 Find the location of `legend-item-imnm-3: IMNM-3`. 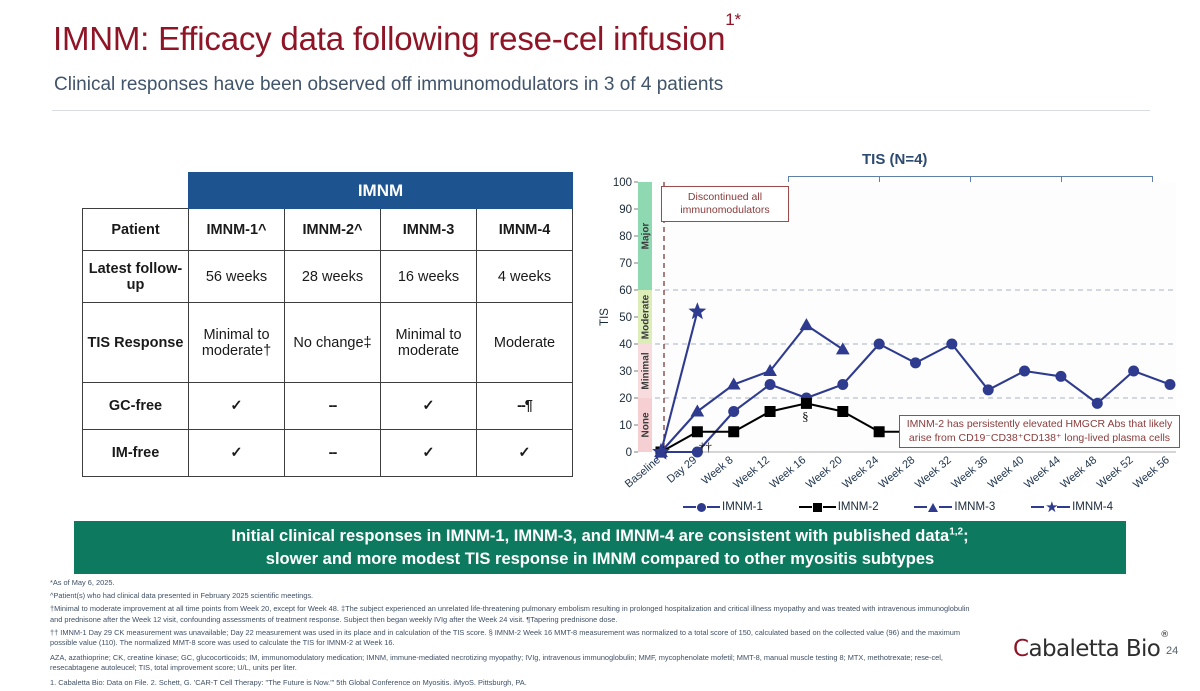

legend-item-imnm-3: IMNM-3 is located at coordinates (954, 507).